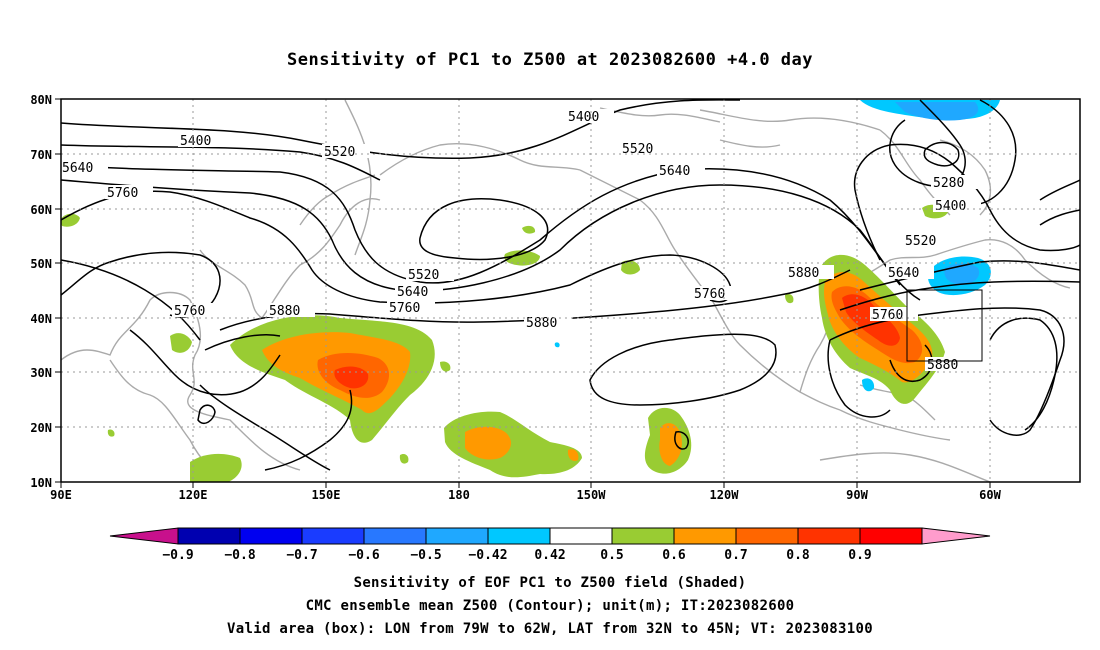 This screenshot has width=1100, height=650. I want to click on colorbar-tick-label: −0.9, so click(177, 555).